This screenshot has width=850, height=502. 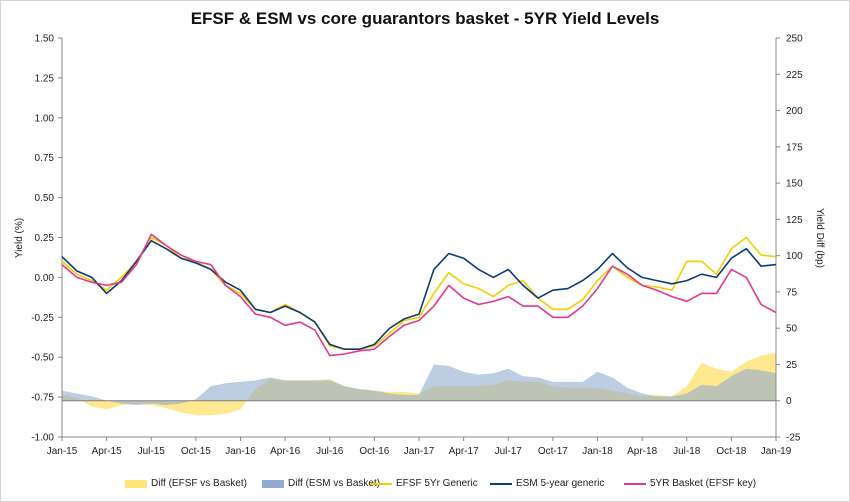 I want to click on y2-tick-label: 50, so click(x=792, y=329).